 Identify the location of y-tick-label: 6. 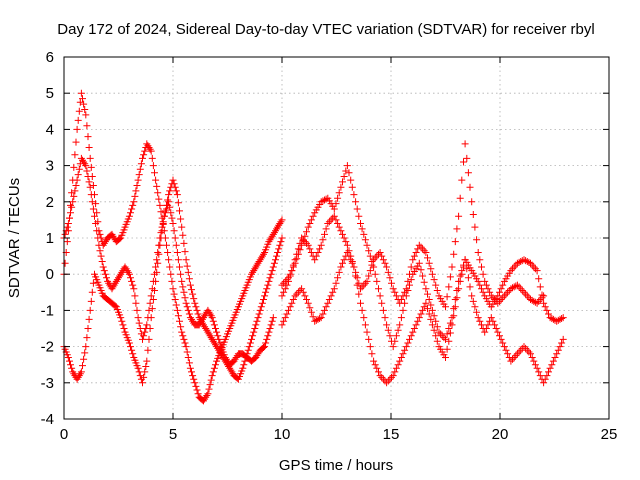
(50, 57).